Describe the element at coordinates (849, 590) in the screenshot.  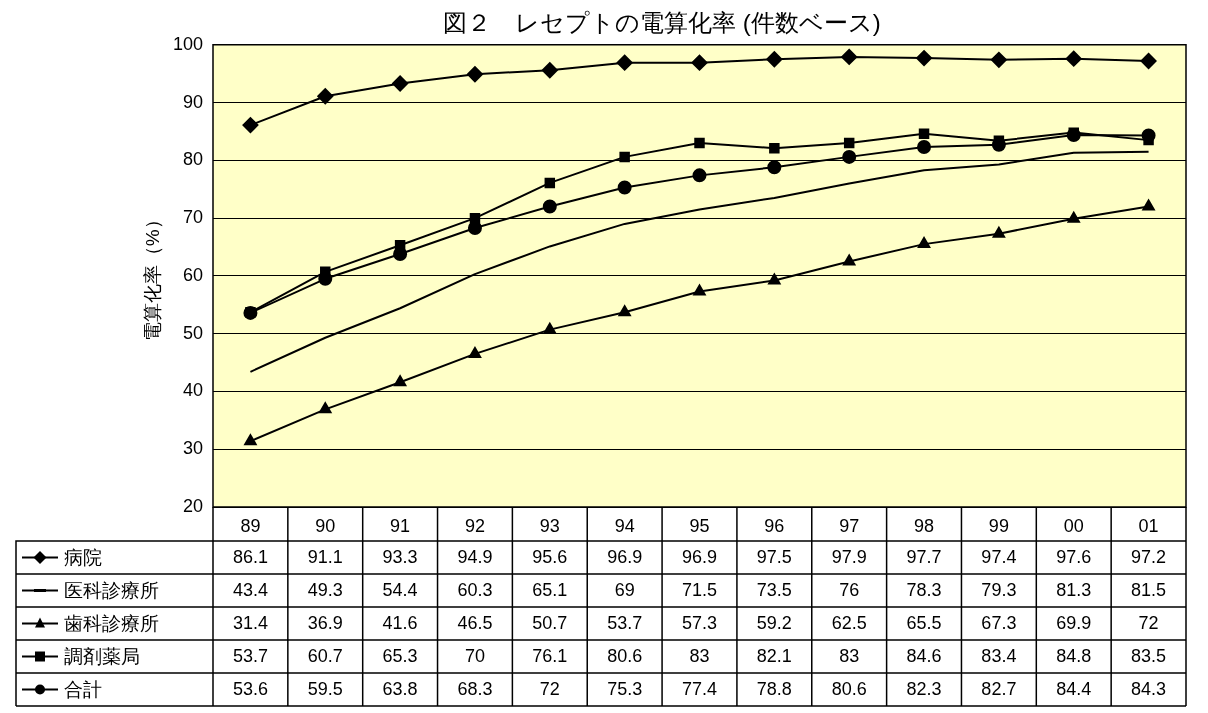
I see `data-label: 76` at that location.